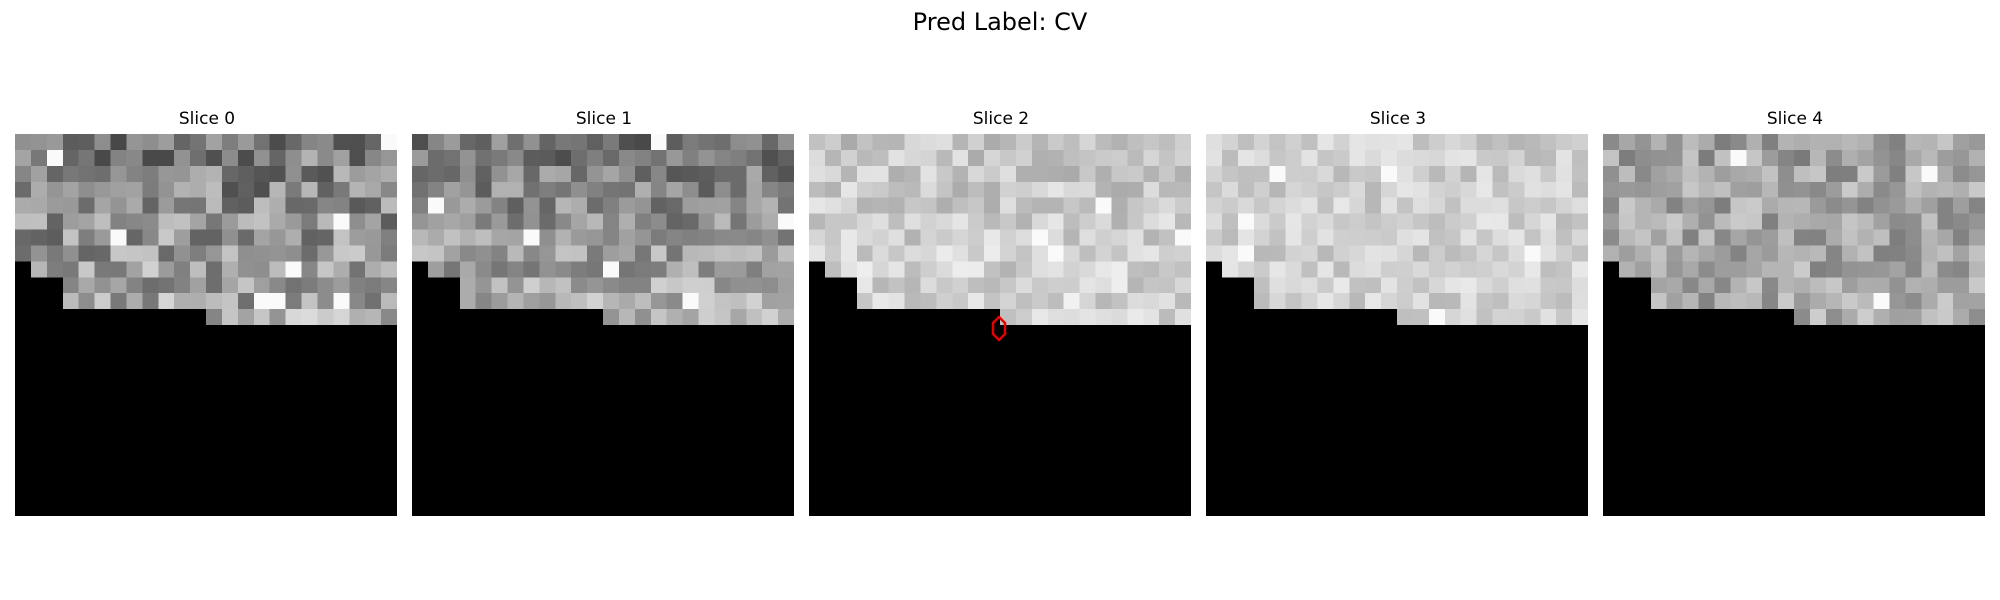 This screenshot has width=2000, height=600. What do you see at coordinates (207, 119) in the screenshot?
I see `slice-title: Slice 0` at bounding box center [207, 119].